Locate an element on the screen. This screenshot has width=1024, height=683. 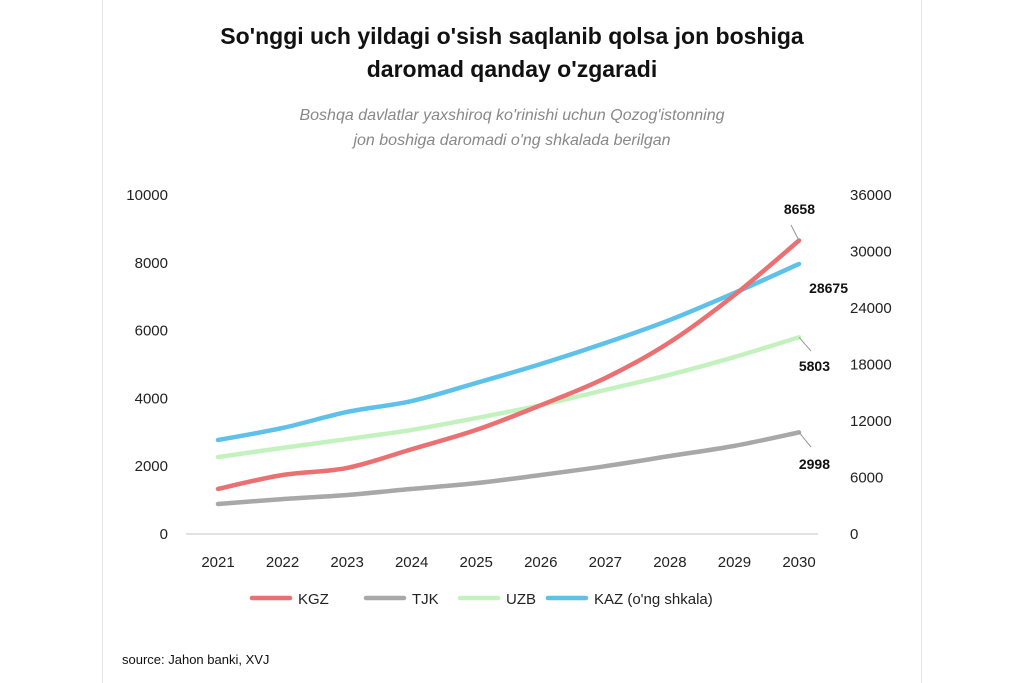
data-label-leader-tjk is located at coordinates (805, 440).